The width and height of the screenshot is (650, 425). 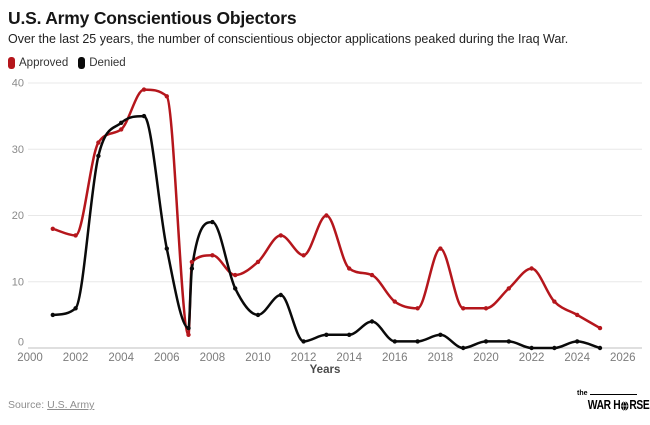 I want to click on x-tick-label: 2002, so click(x=76, y=358).